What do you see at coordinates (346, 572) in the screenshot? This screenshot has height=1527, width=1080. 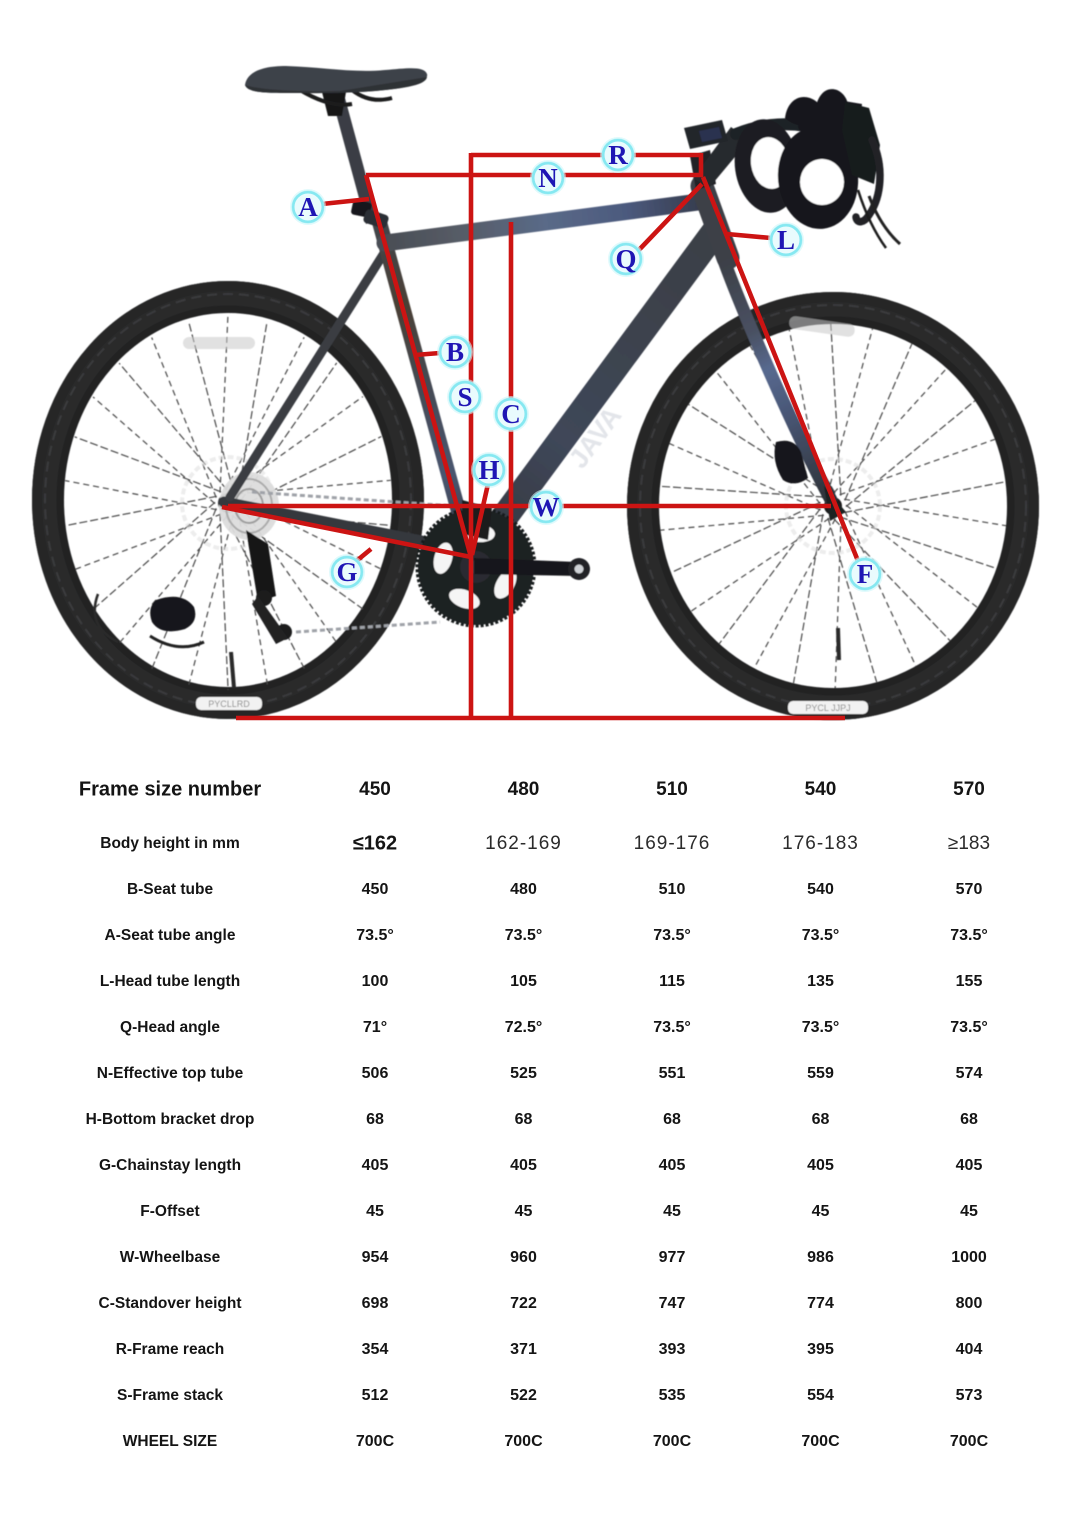 I see `svg-text: G` at bounding box center [346, 572].